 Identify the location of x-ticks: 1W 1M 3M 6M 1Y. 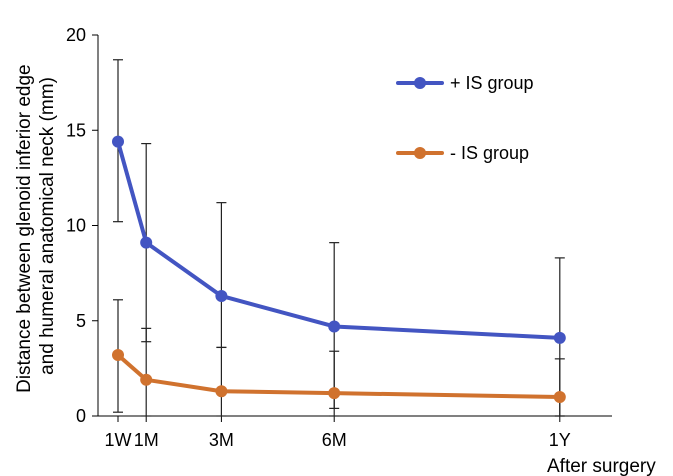
(338, 433).